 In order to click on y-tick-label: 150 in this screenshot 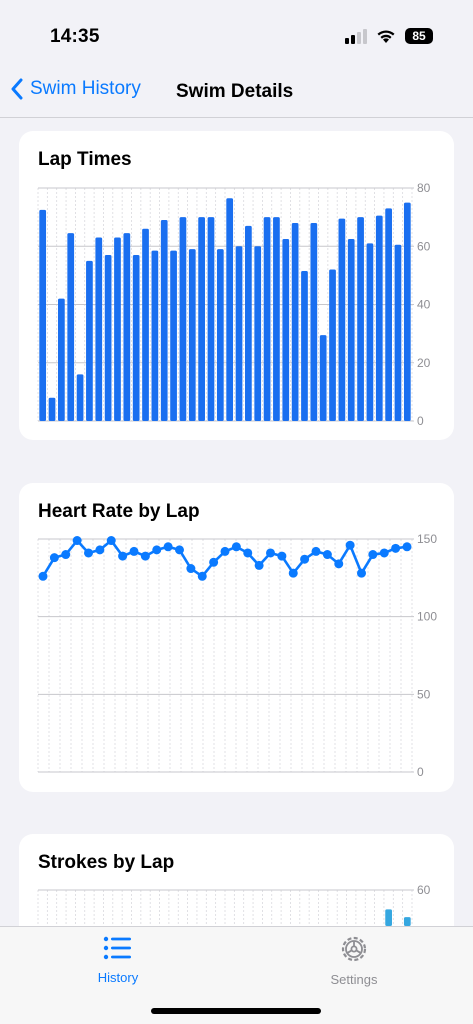, I will do `click(427, 539)`.